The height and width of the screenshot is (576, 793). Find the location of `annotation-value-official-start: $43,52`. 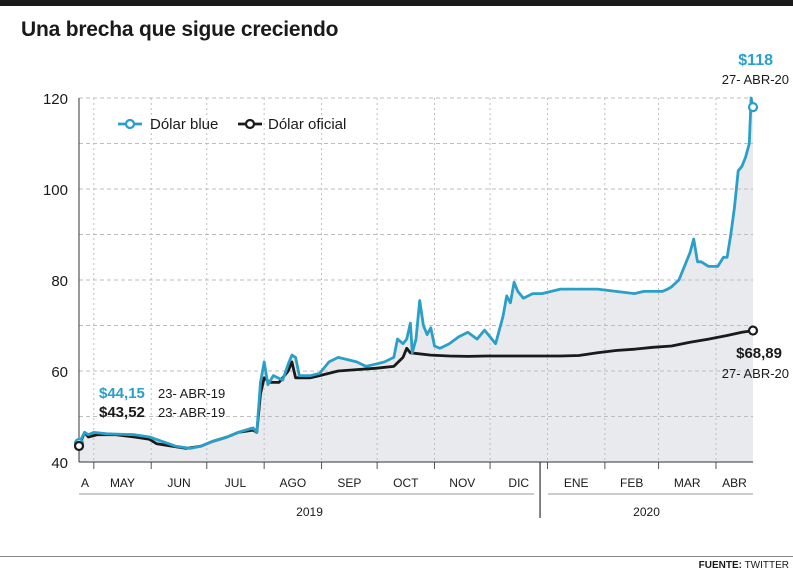

annotation-value-official-start: $43,52 is located at coordinates (122, 412).